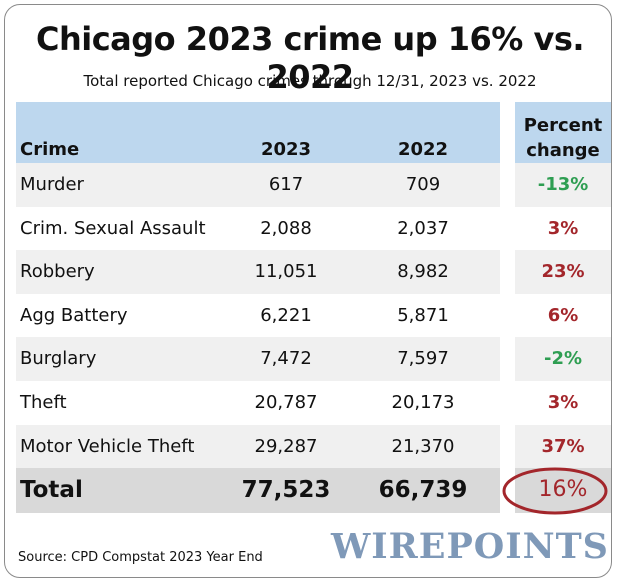 The width and height of the screenshot is (620, 585). Describe the element at coordinates (423, 490) in the screenshot. I see `total-value-2022: 66,739` at that location.